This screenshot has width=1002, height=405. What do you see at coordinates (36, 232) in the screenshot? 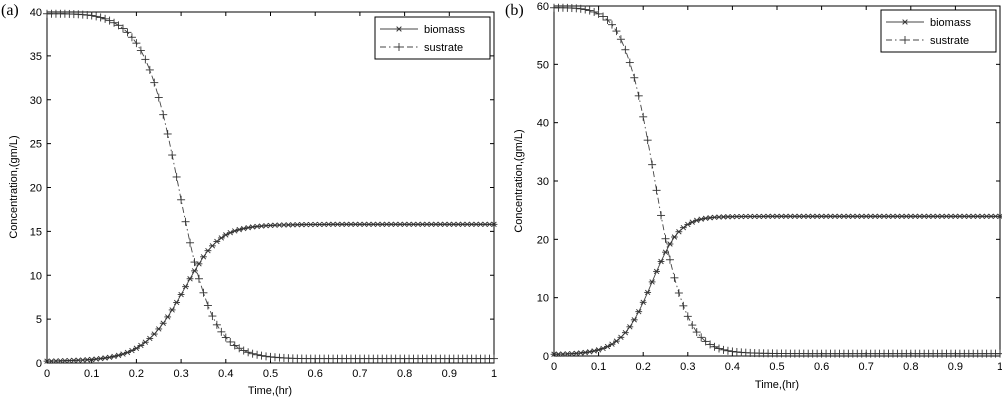
I see `y-tick-label: 15` at bounding box center [36, 232].